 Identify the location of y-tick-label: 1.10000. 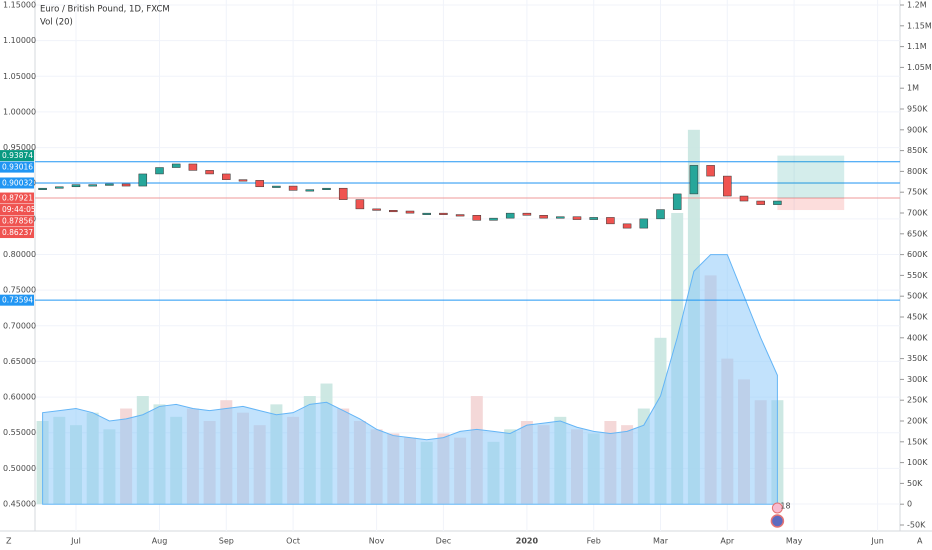
(19, 40).